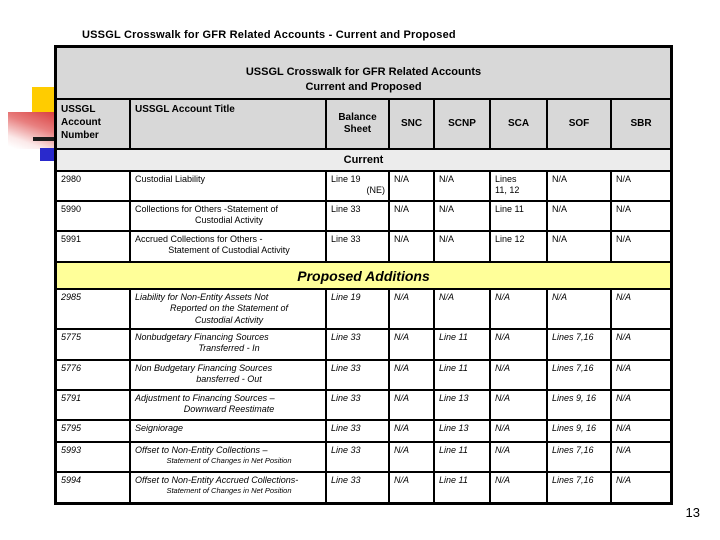 The image size is (720, 540). What do you see at coordinates (43, 139) in the screenshot?
I see `decor-black-bar` at bounding box center [43, 139].